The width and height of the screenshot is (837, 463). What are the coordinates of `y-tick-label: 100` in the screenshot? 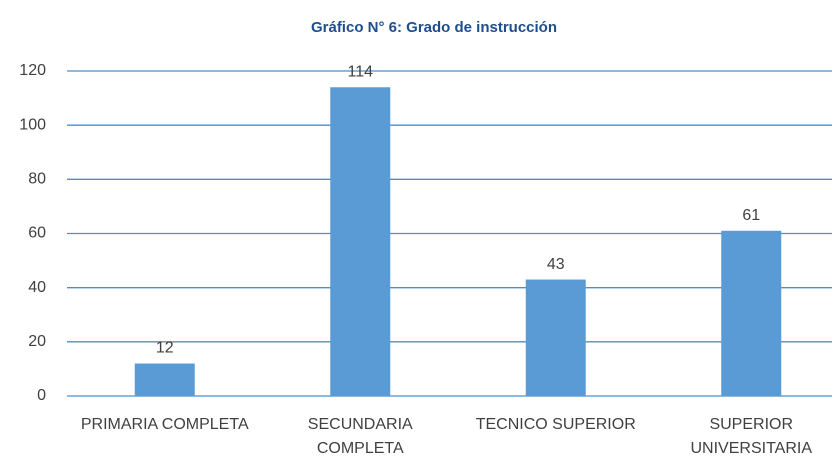 It's located at (32, 124).